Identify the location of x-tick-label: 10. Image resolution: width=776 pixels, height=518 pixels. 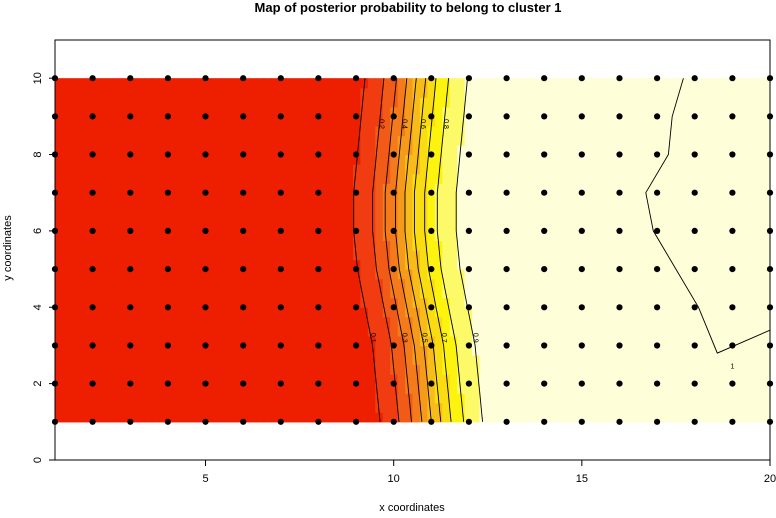
(394, 479).